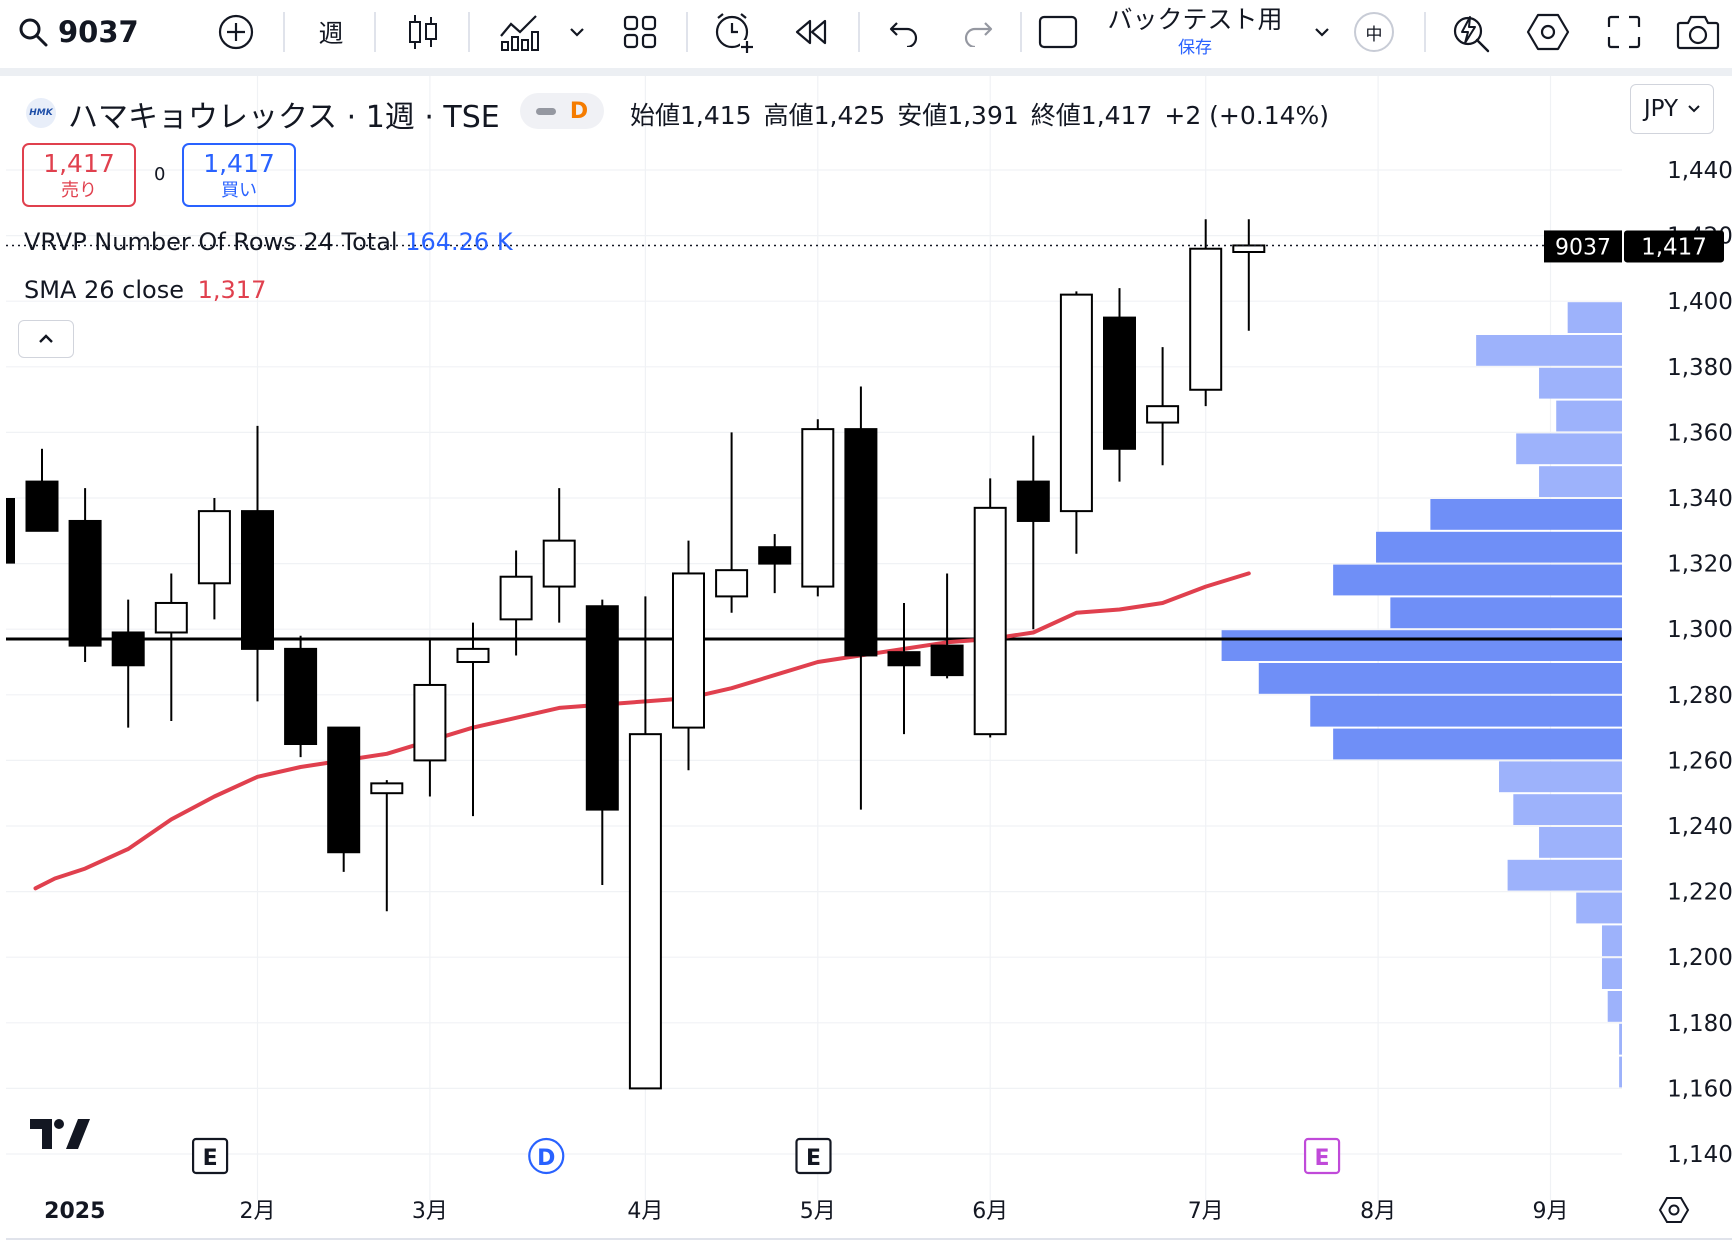 The image size is (1732, 1244). Describe the element at coordinates (1471, 32) in the screenshot. I see `quick-search-button` at that location.